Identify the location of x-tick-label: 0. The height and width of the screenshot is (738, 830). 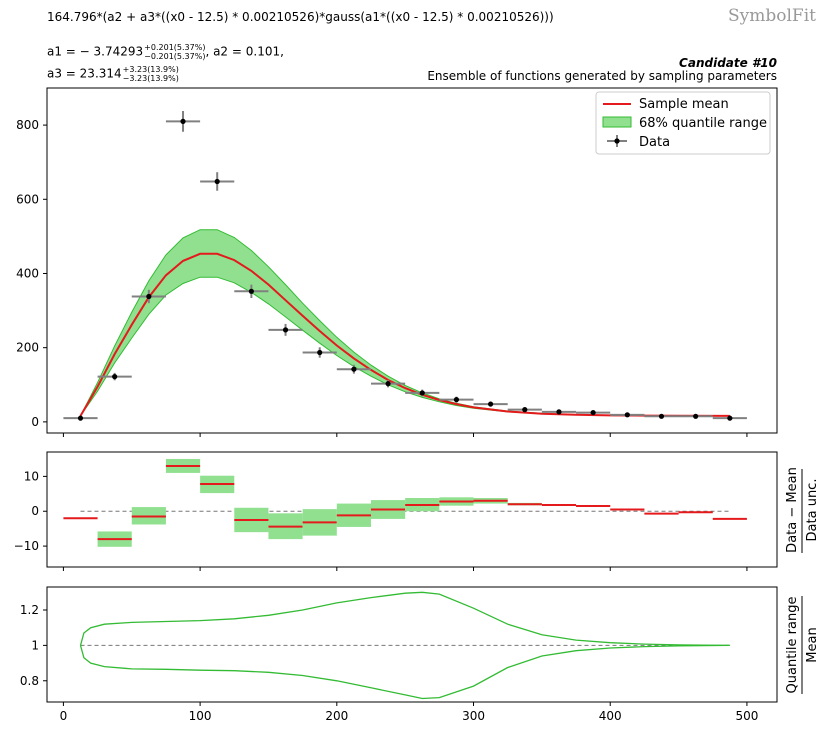
(64, 716).